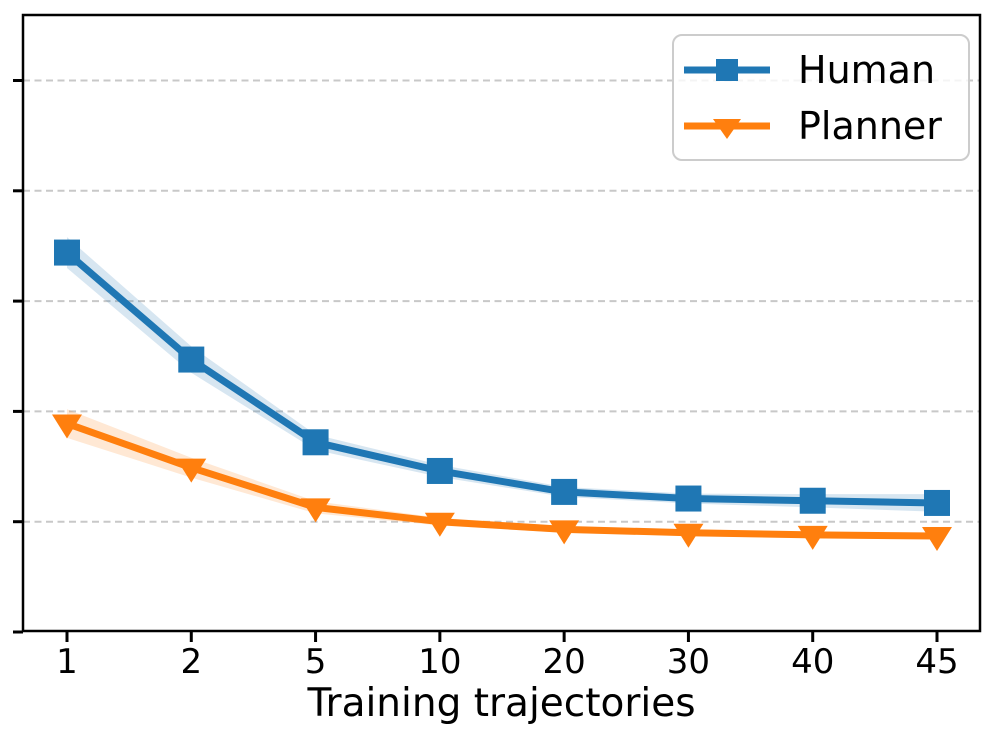  What do you see at coordinates (936, 662) in the screenshot?
I see `x-tick-label: 45` at bounding box center [936, 662].